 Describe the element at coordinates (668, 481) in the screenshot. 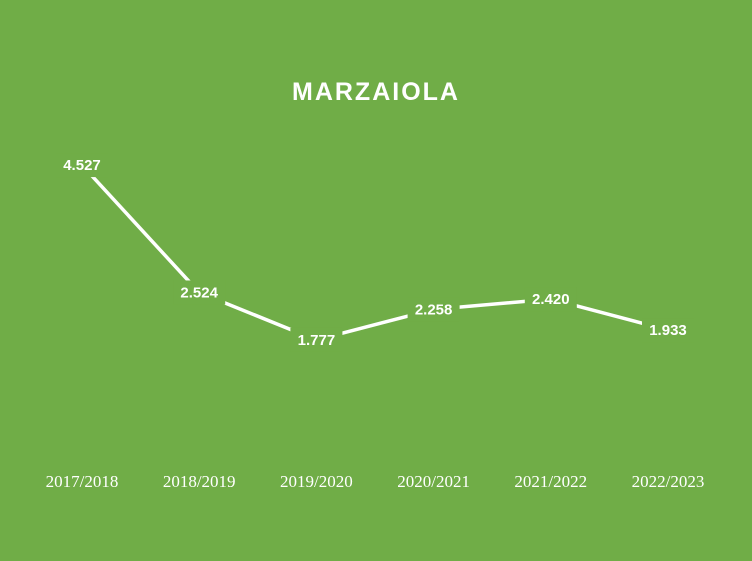

I see `x-tick-label: 2022/2023` at that location.